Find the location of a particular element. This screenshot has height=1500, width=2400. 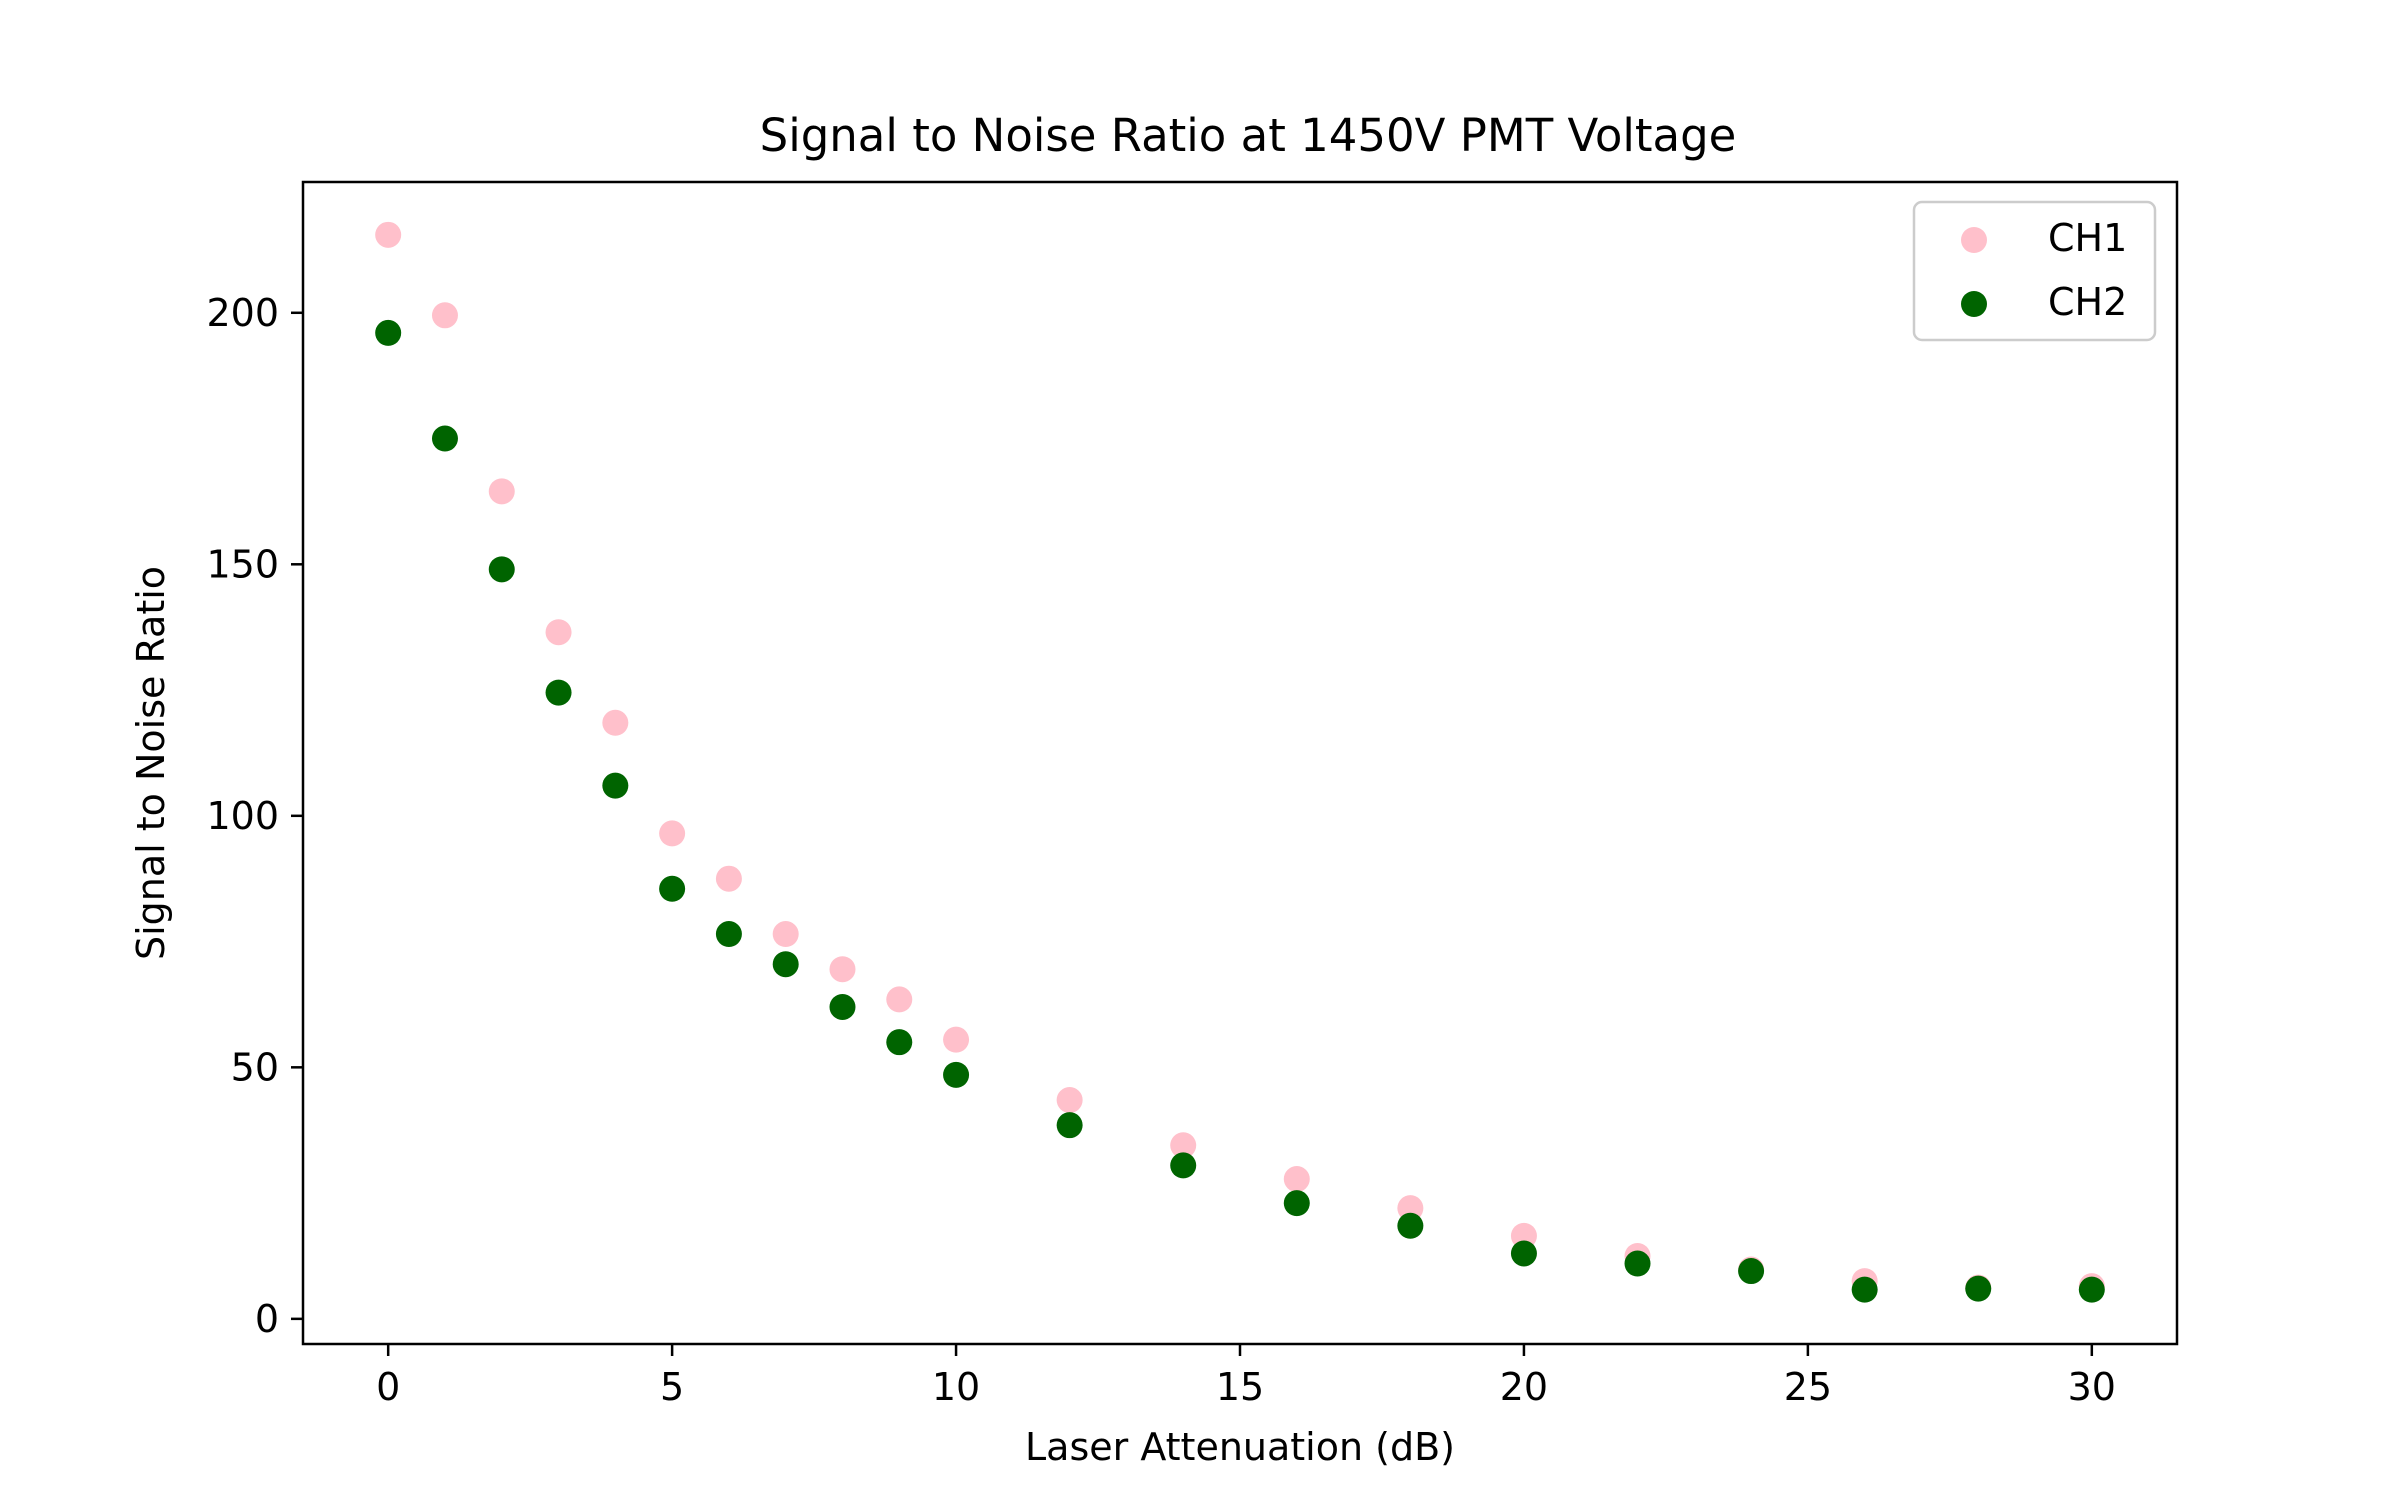

x-axis-label: Laser Attenuation (dB) is located at coordinates (1240, 1447).